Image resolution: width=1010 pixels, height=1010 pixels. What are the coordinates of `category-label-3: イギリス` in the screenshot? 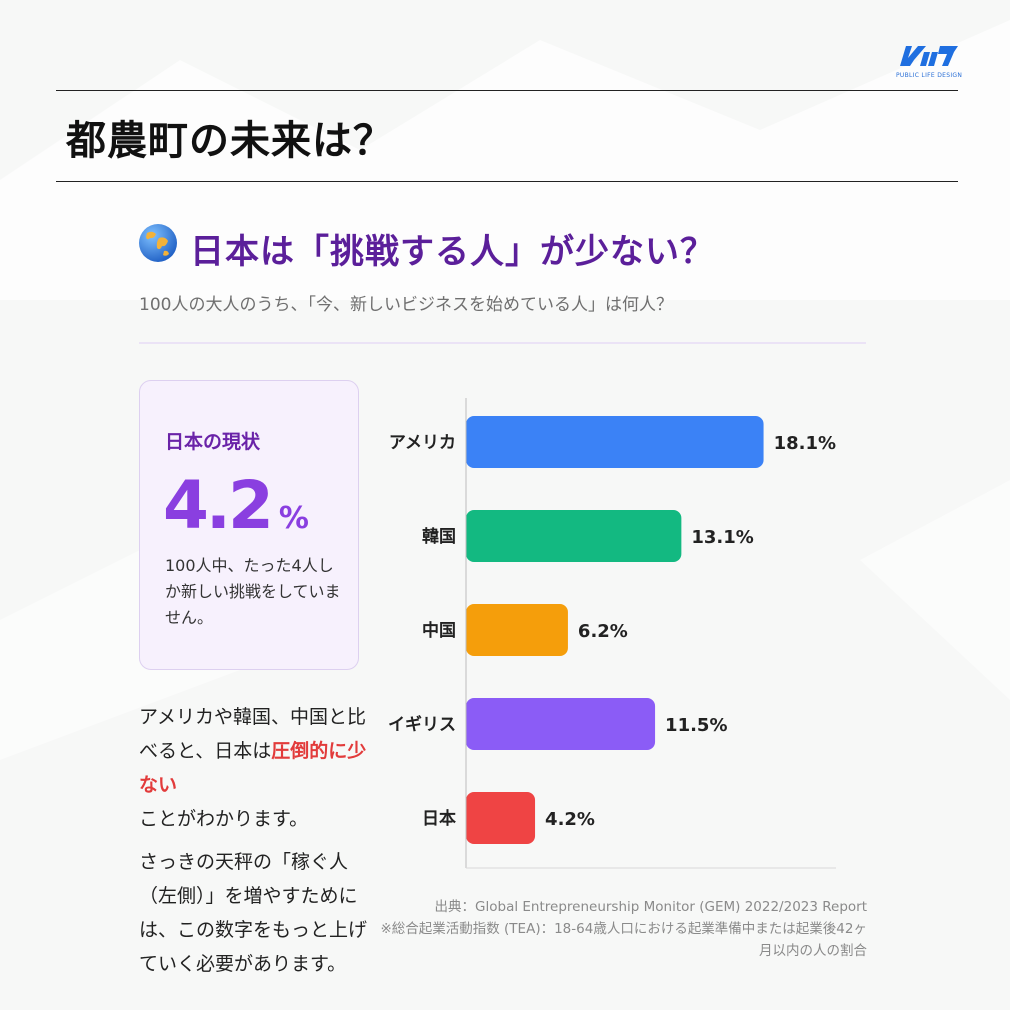 It's located at (422, 725).